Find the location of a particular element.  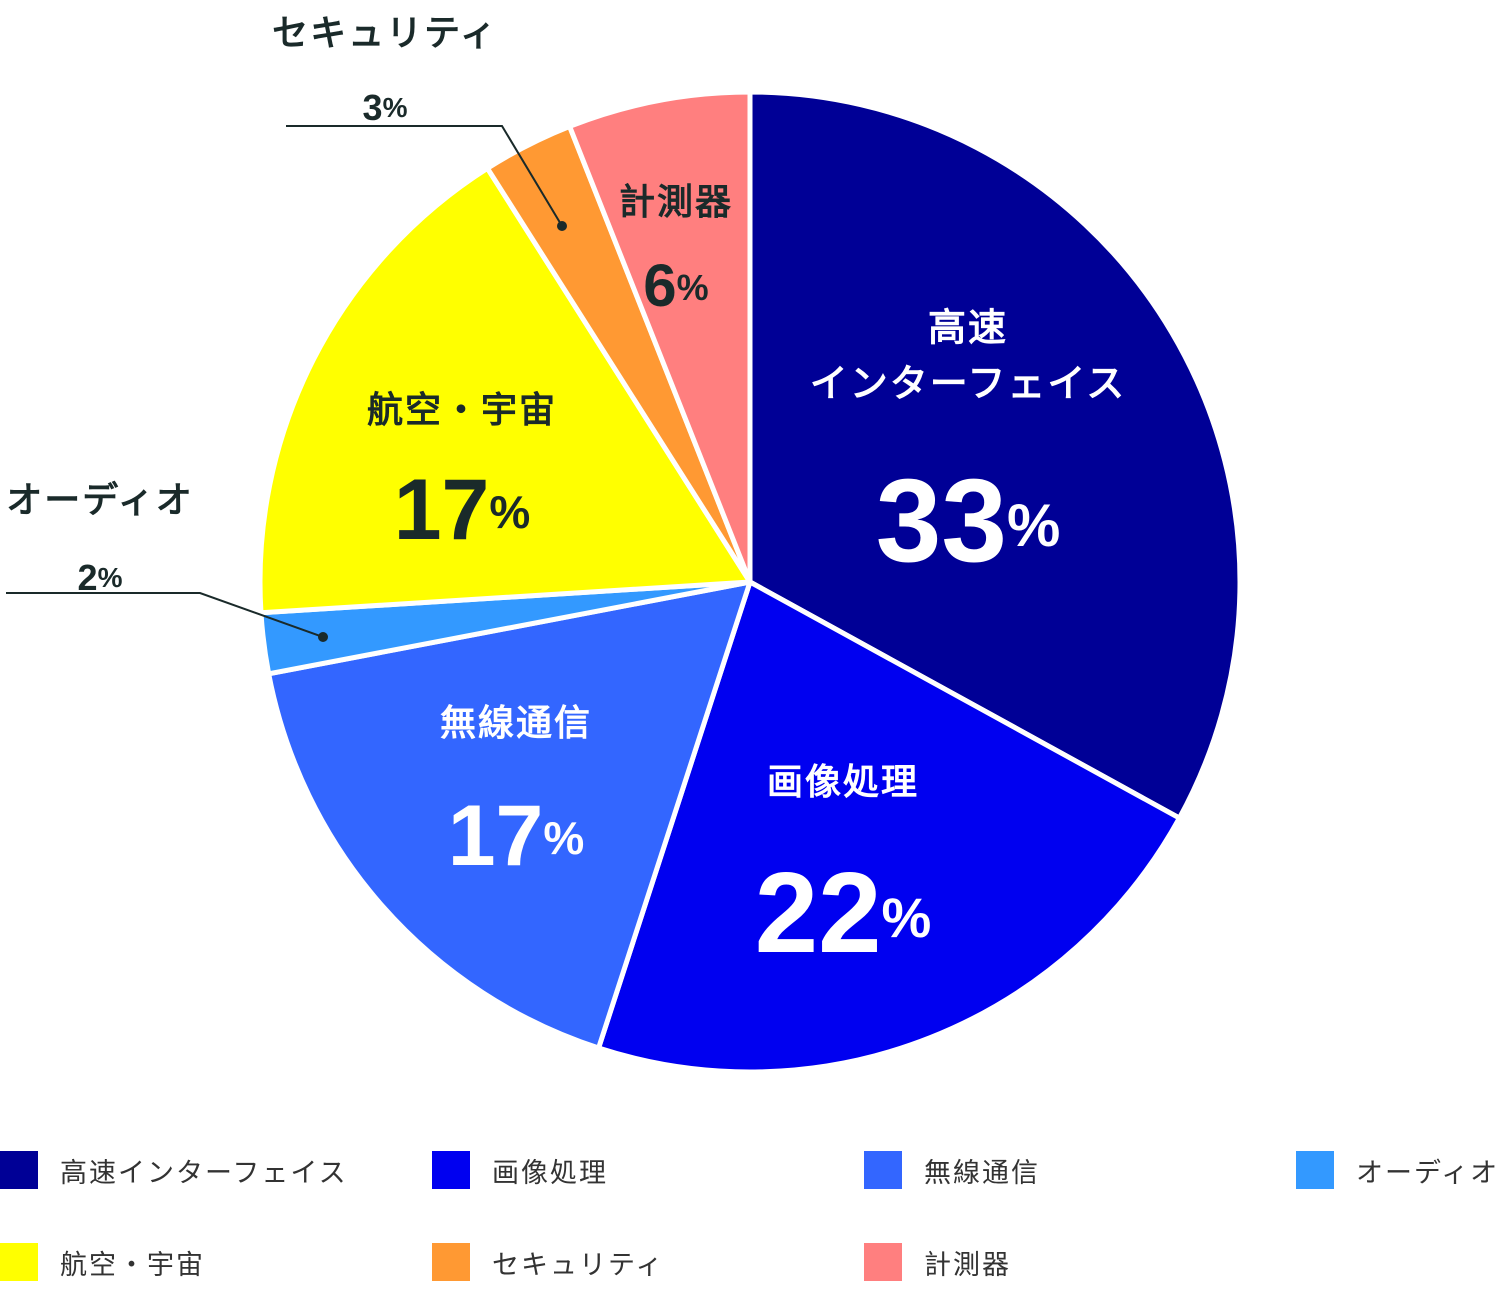

slice-category-label: 高速 is located at coordinates (968, 328).